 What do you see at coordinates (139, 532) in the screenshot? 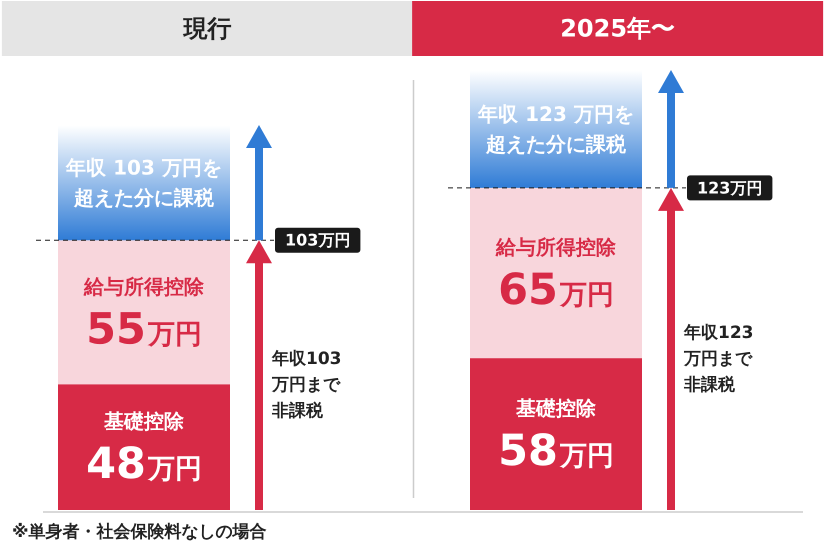
I see `text: ※単身者・社会保険料なしの場合` at bounding box center [139, 532].